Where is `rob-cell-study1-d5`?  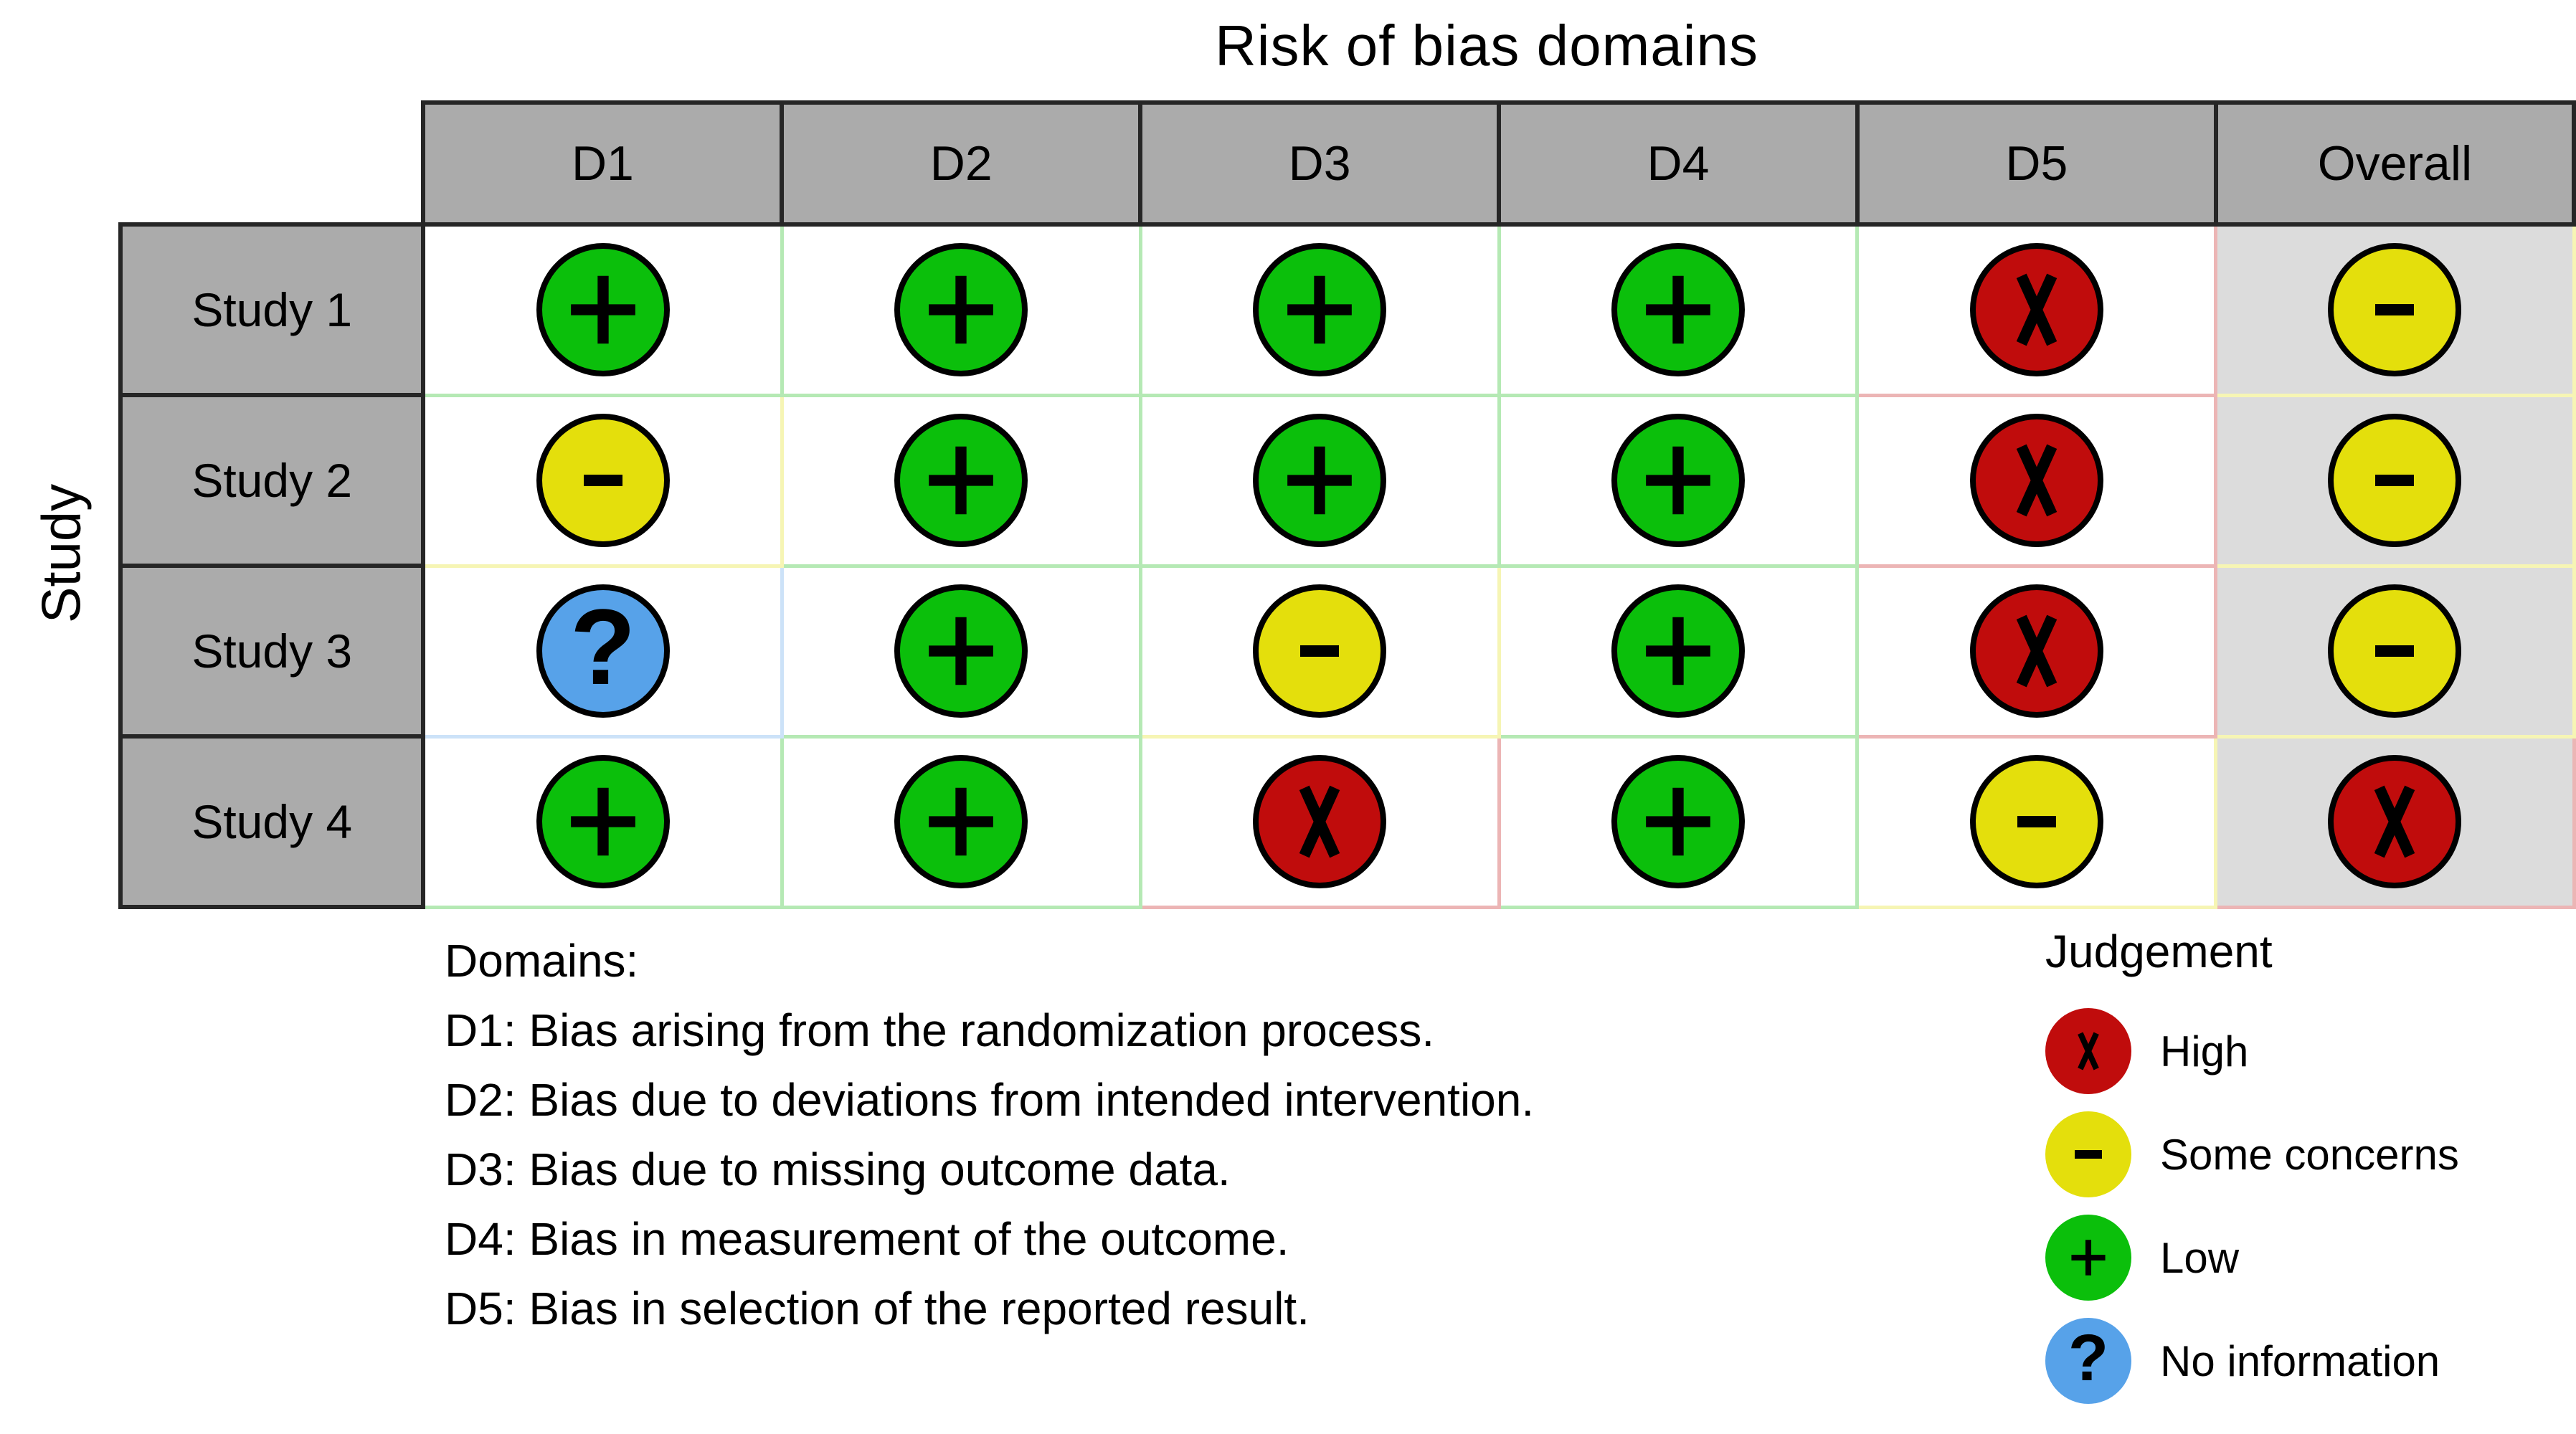
rob-cell-study1-d5 is located at coordinates (2036, 309).